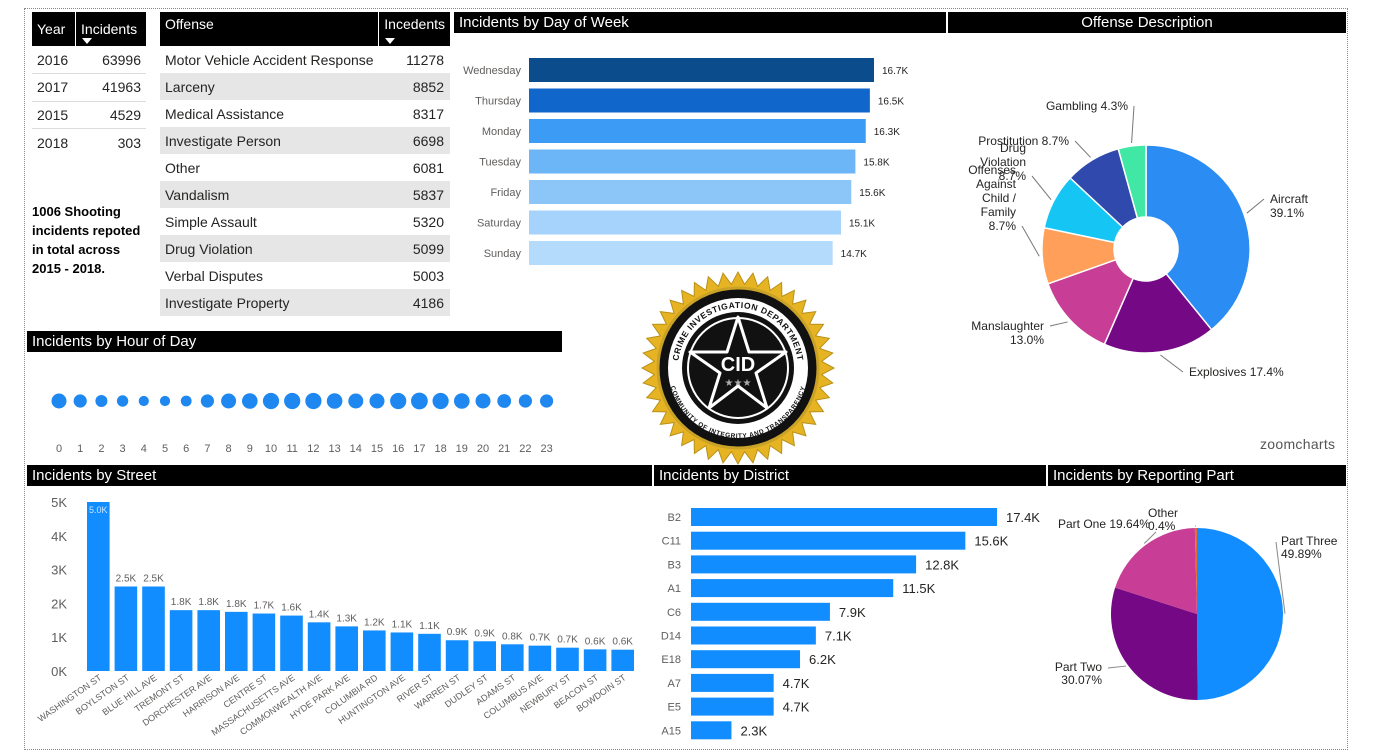  What do you see at coordinates (305, 167) in the screenshot?
I see `table-row: Other 6081` at bounding box center [305, 167].